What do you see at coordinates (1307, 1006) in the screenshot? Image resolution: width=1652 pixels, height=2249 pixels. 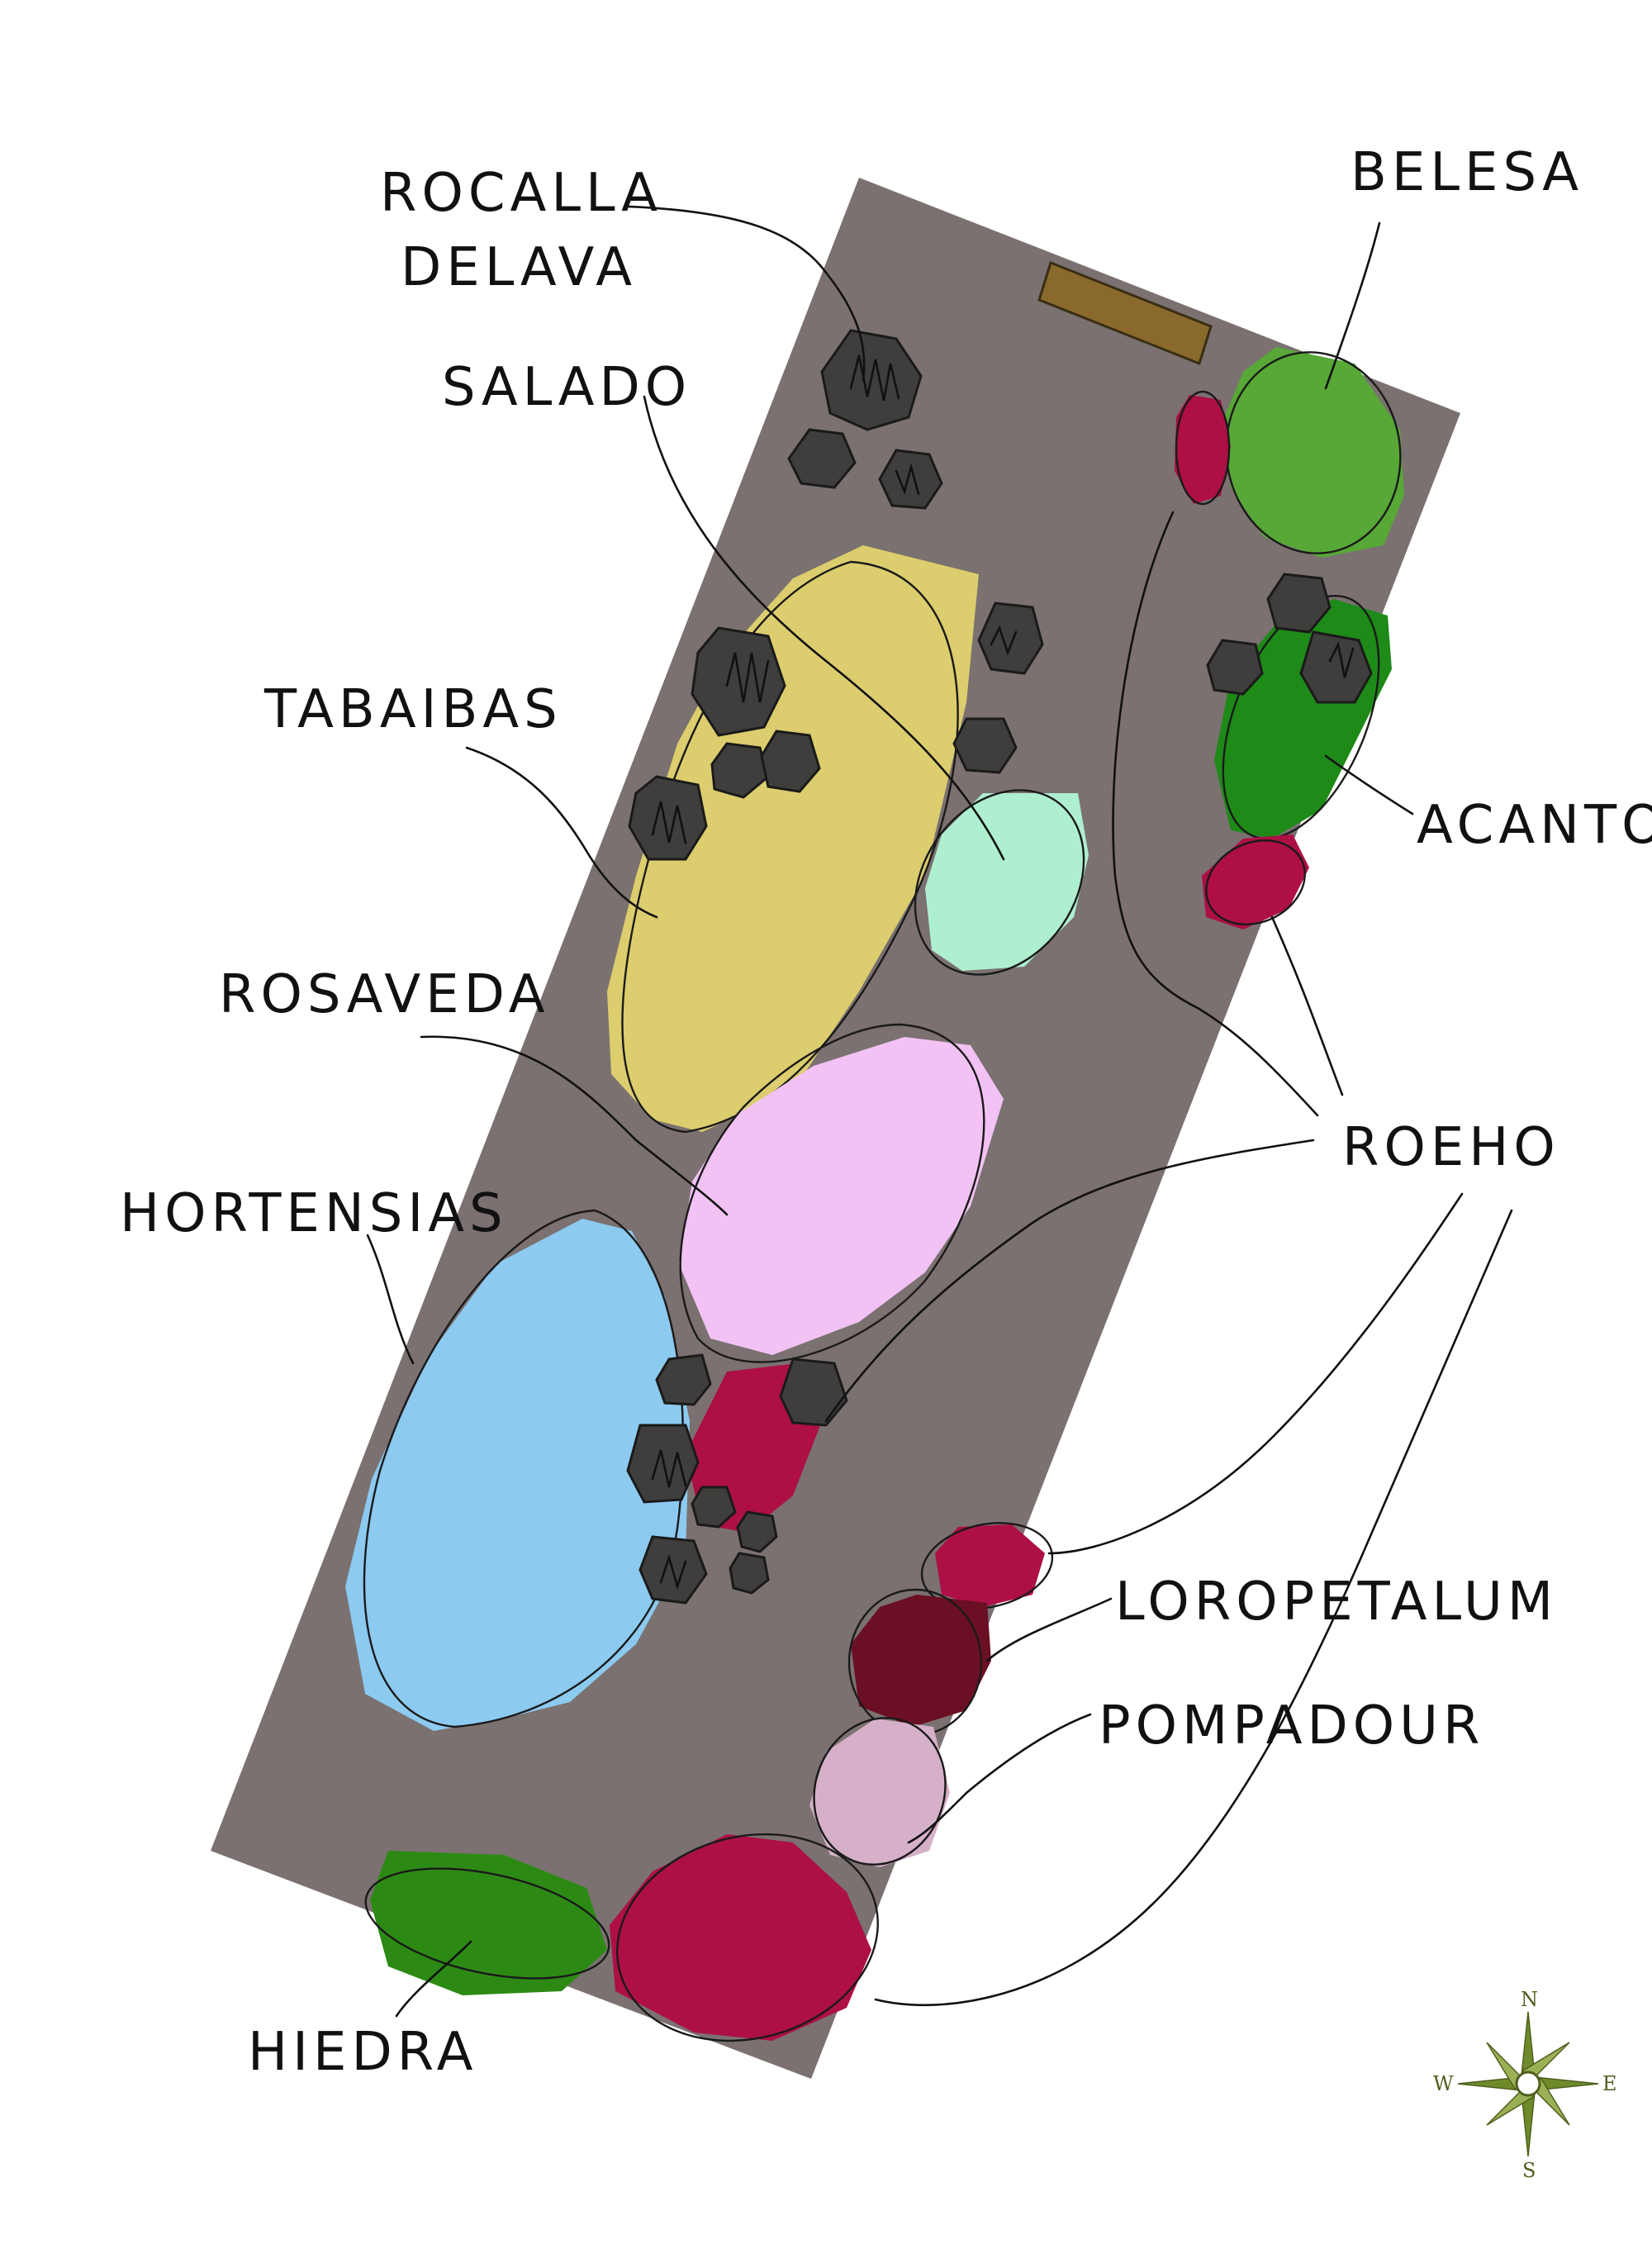 I see `leader-roeho-right` at bounding box center [1307, 1006].